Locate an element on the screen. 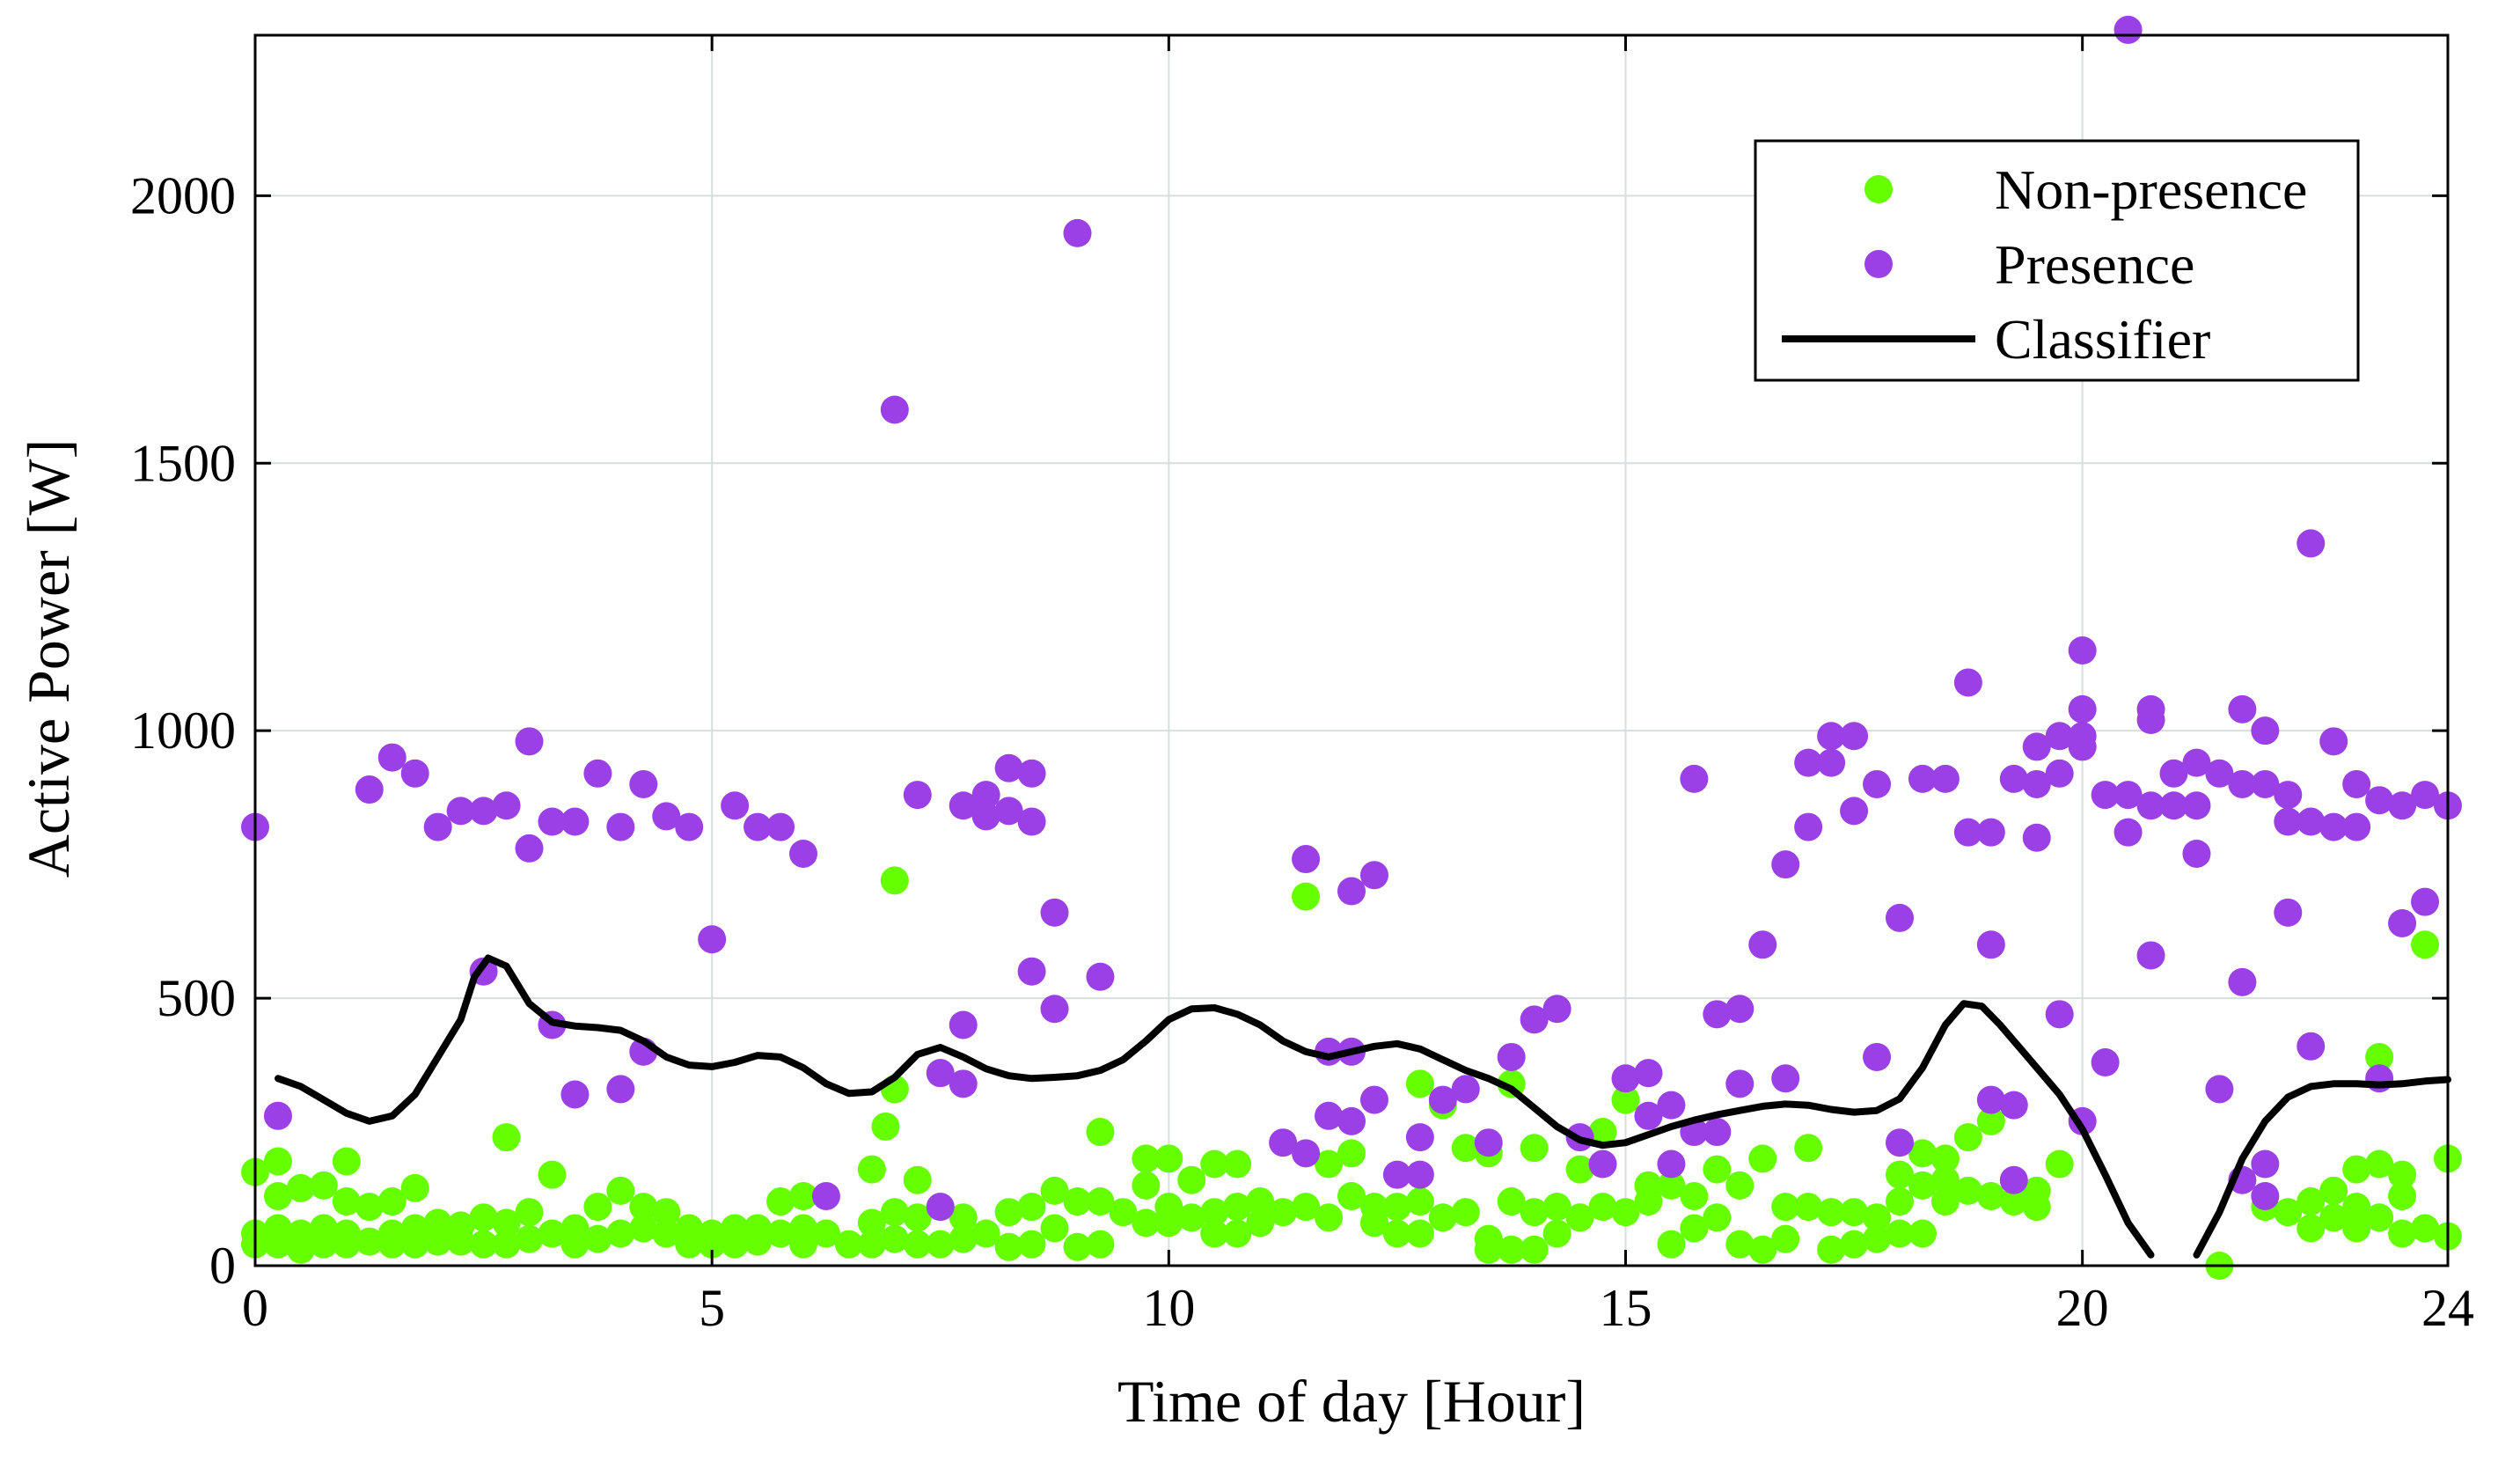  legend-label: Presence is located at coordinates (2094, 264).